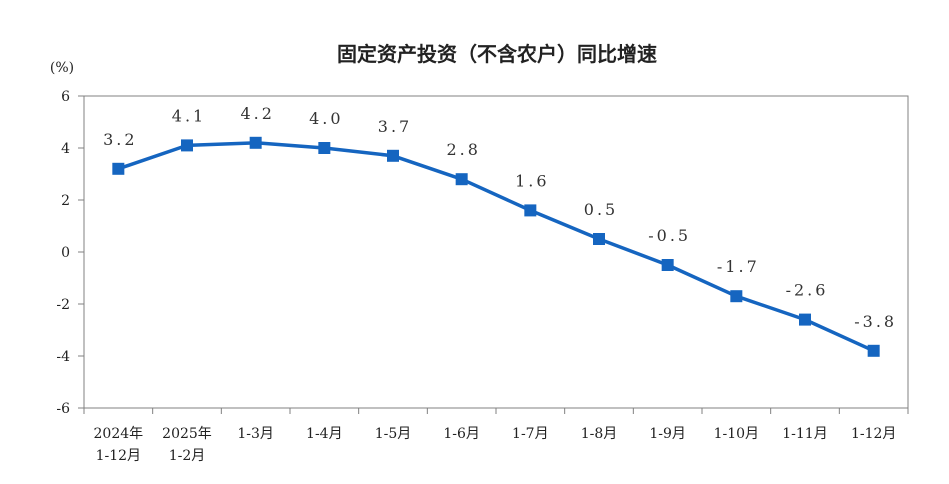 This screenshot has width=949, height=484. Describe the element at coordinates (120, 139) in the screenshot. I see `data-label: 3.2` at that location.